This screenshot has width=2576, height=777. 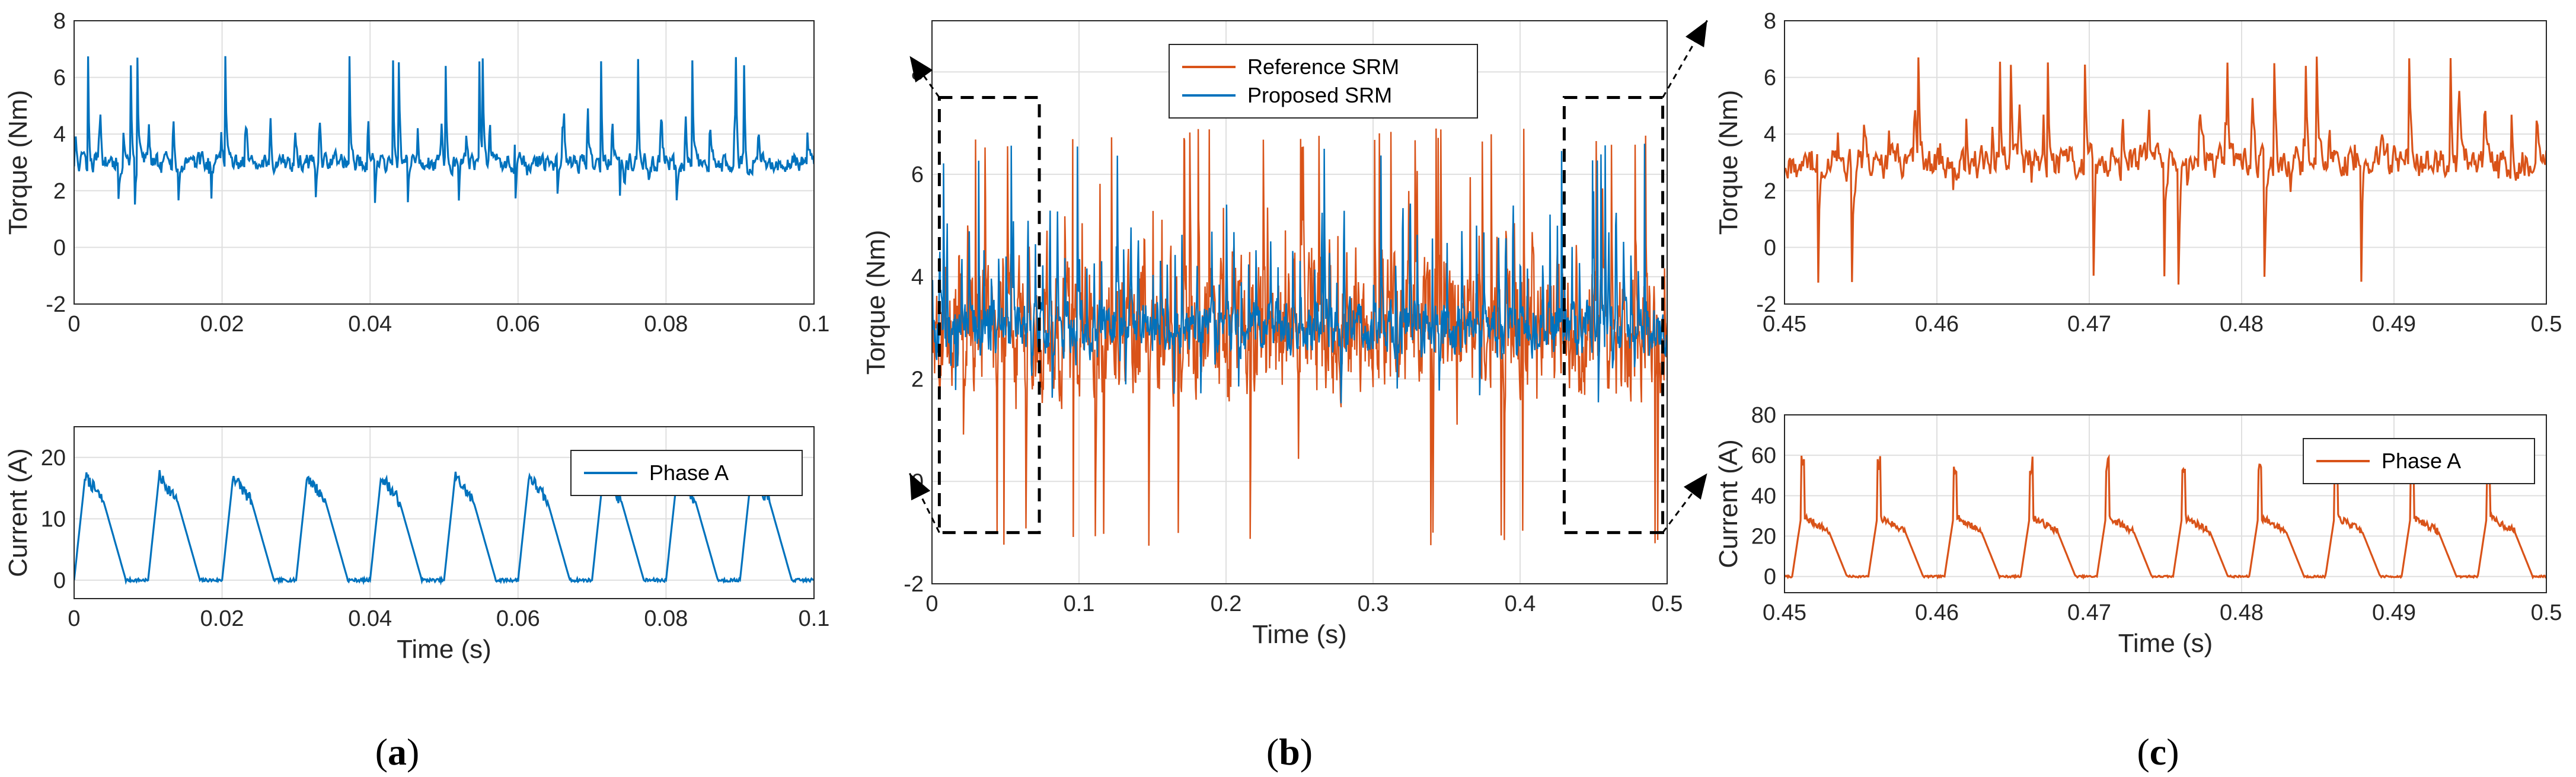 What do you see at coordinates (1289, 752) in the screenshot?
I see `caption-b: (b)` at bounding box center [1289, 752].